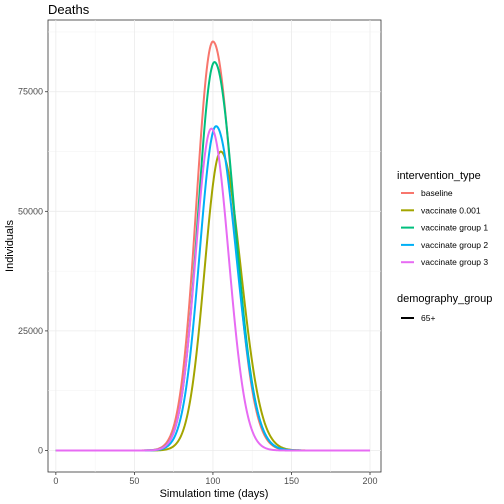  Describe the element at coordinates (55, 481) in the screenshot. I see `x-tick-label: 0` at that location.